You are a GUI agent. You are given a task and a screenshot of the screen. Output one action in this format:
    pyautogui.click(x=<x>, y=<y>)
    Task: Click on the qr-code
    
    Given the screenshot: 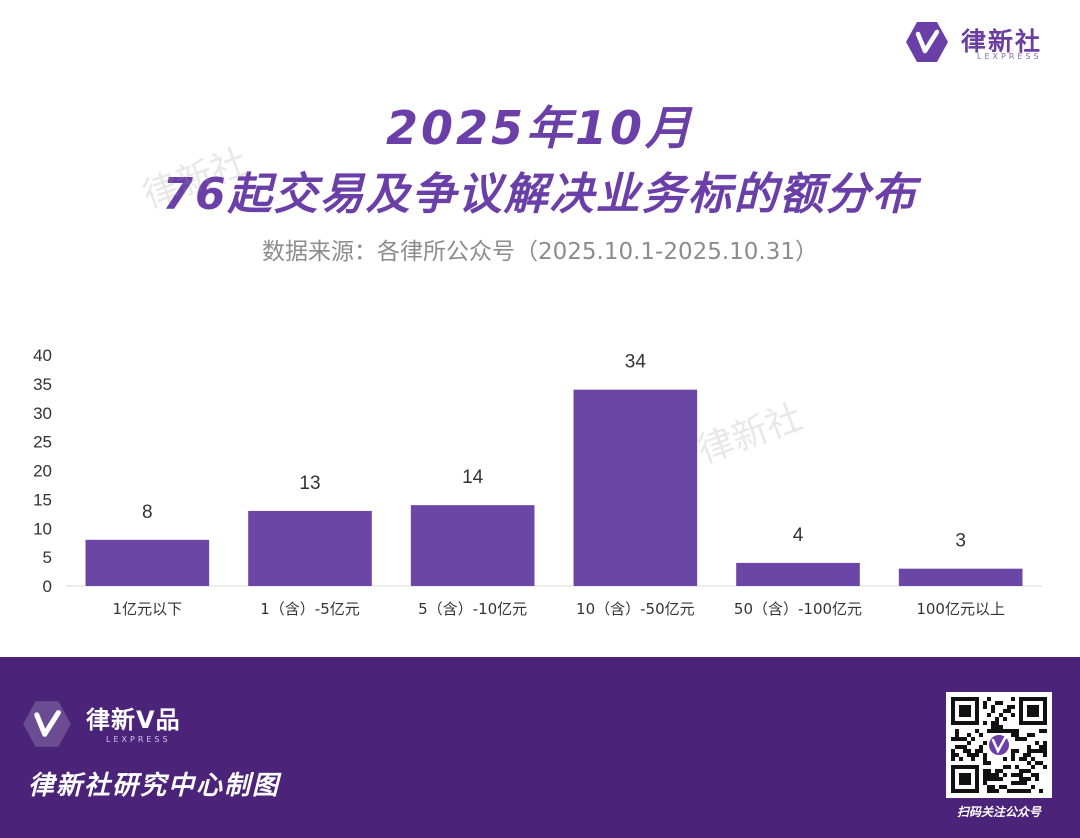 What is the action you would take?
    pyautogui.click(x=999, y=745)
    